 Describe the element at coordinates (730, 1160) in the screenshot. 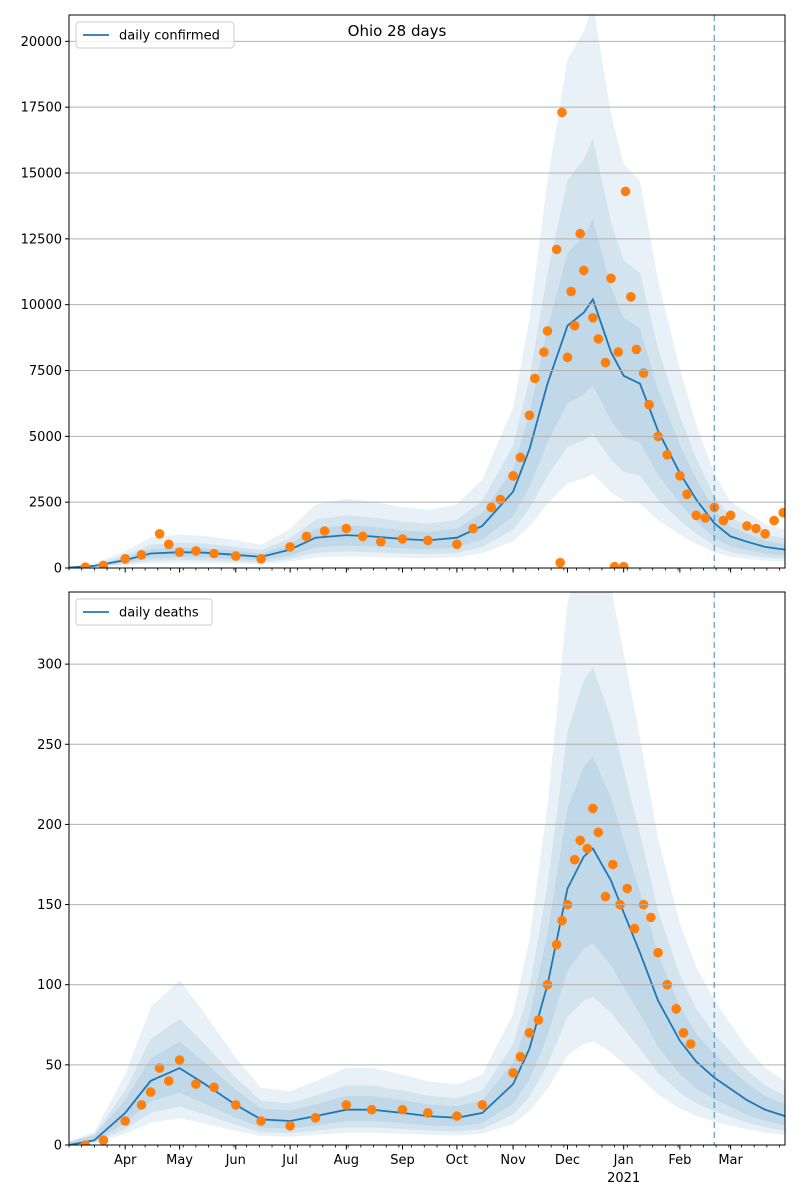

I see `x-tick-label: Mar` at that location.